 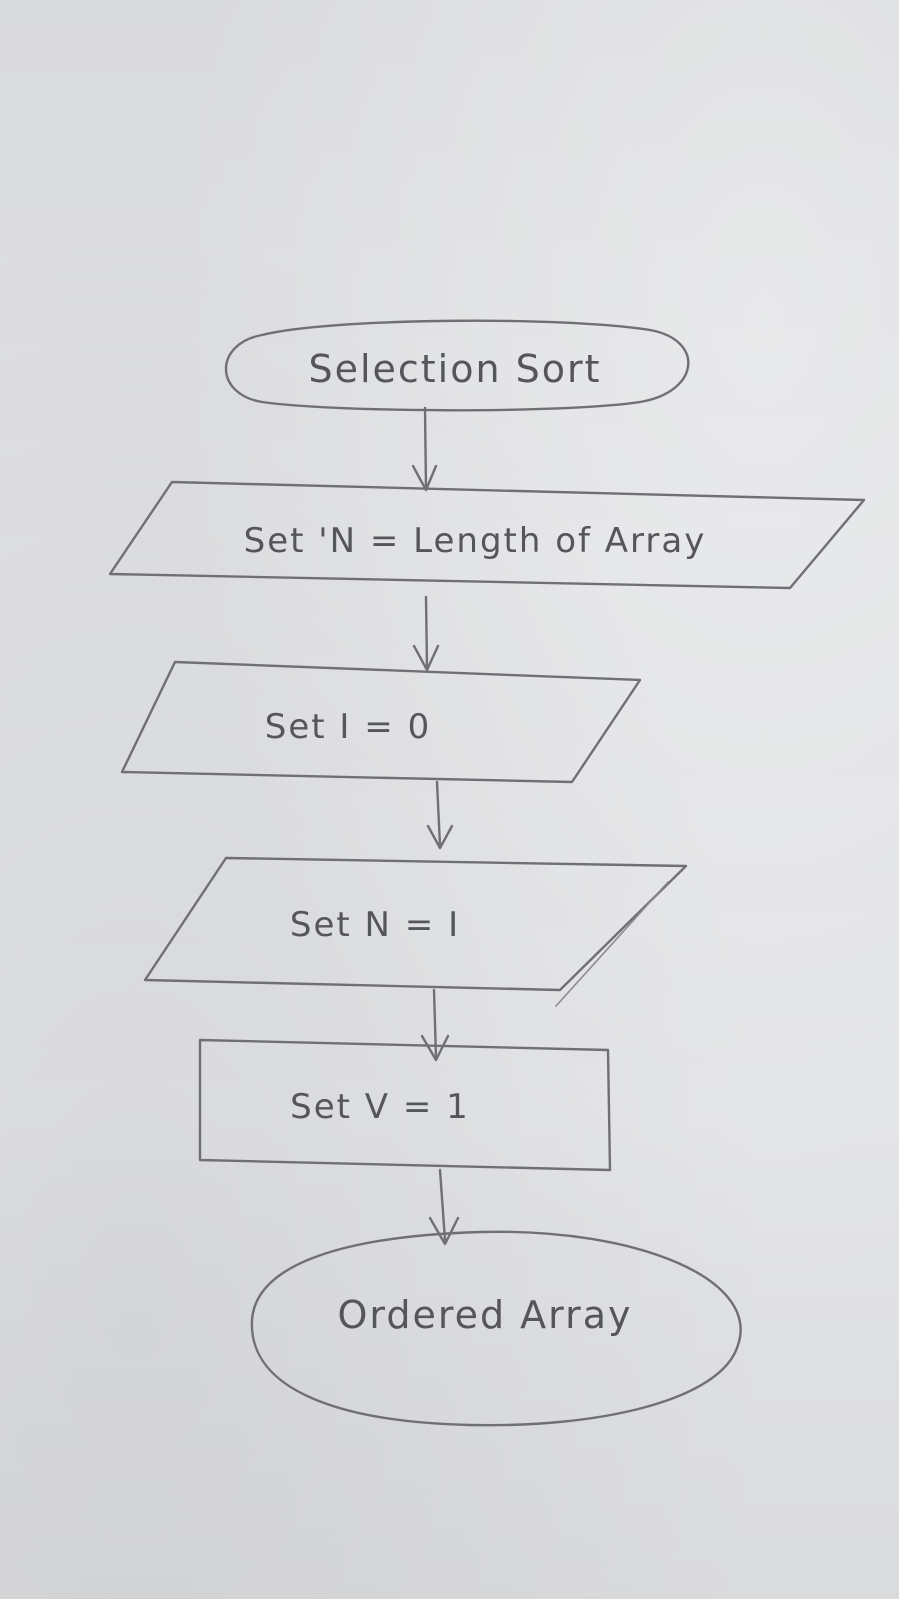 I want to click on n-i-extra-stroke, so click(x=612, y=944).